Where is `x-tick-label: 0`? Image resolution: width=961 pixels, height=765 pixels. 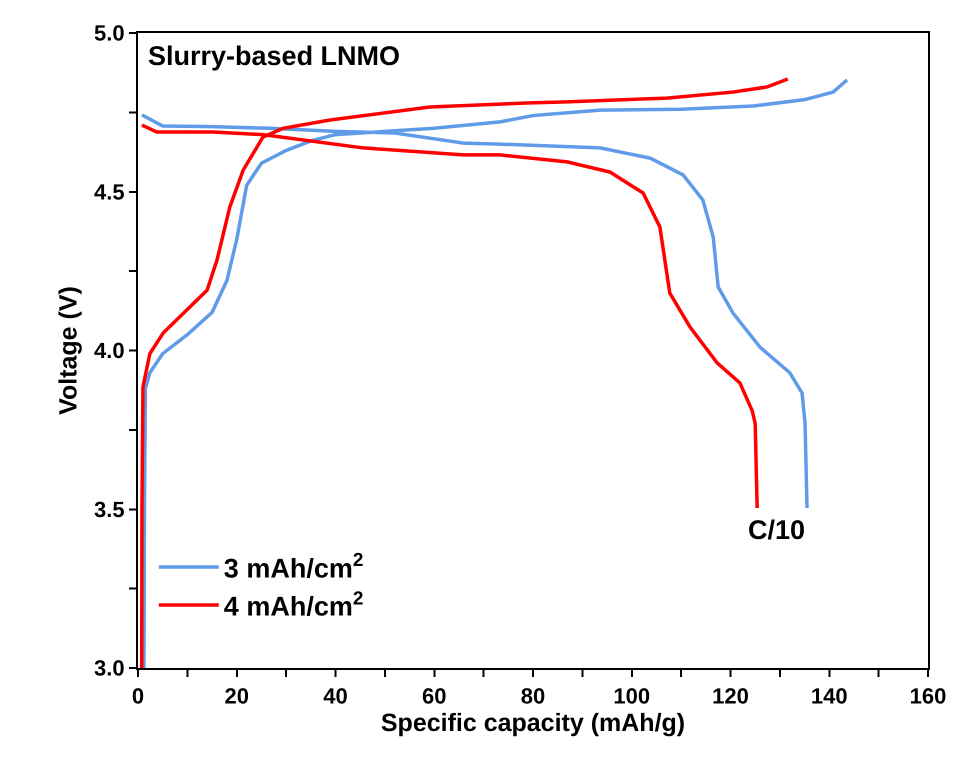 x-tick-label: 0 is located at coordinates (138, 695).